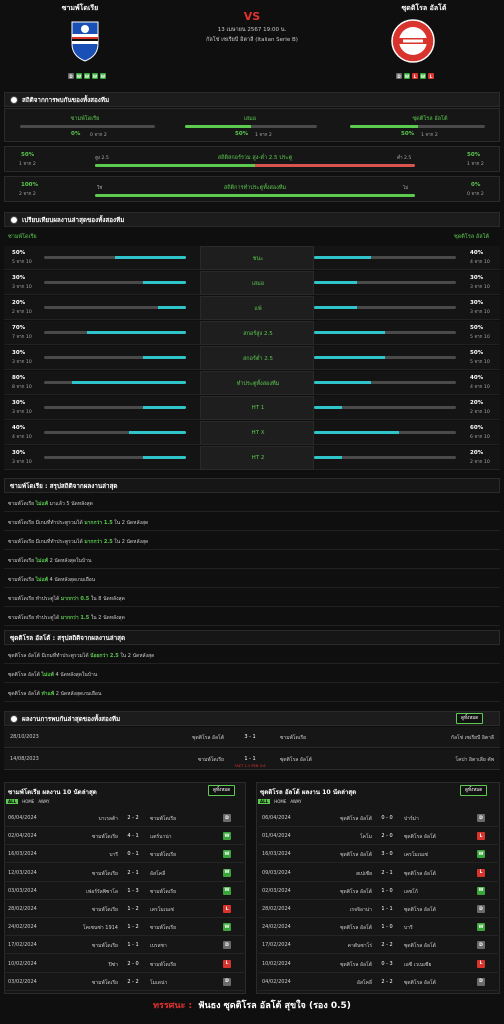 The width and height of the screenshot is (504, 1024). What do you see at coordinates (378, 982) in the screenshot?
I see `last10-row: 04/02/2024 อัสโคลี่ 2 - 2 ซุดติโรล อัลโต้ D` at bounding box center [378, 982].